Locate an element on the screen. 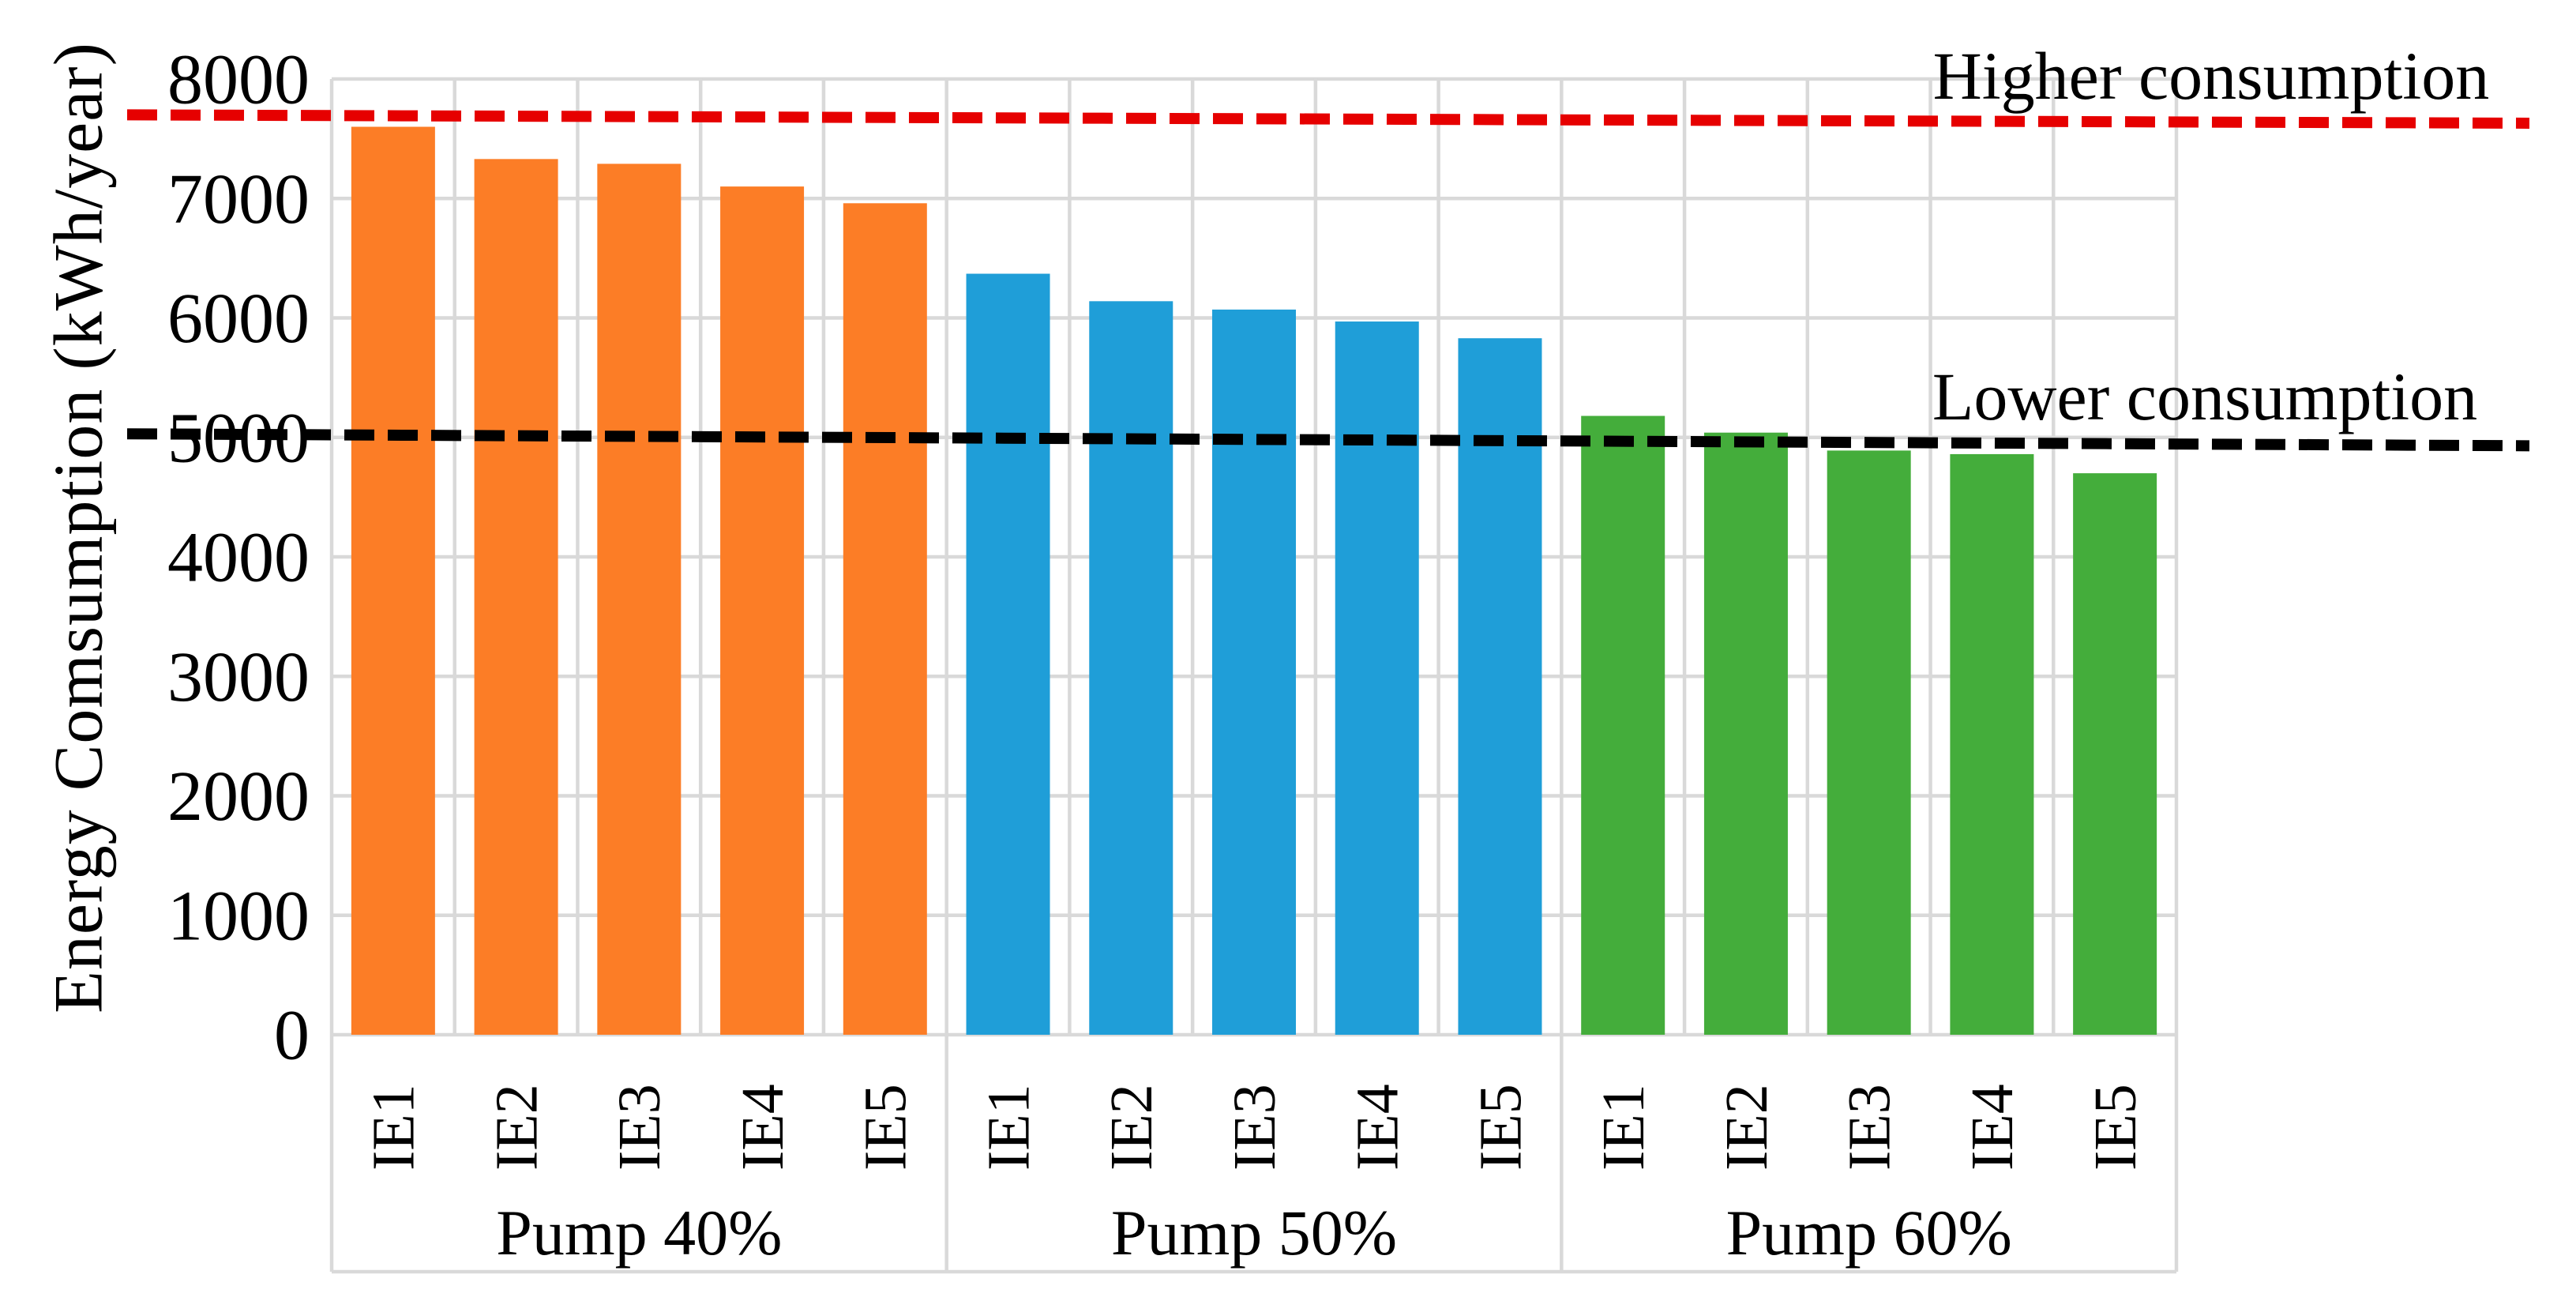 Image resolution: width=2576 pixels, height=1297 pixels. y-axis-title: Energy Comsumption (kWh/year) is located at coordinates (79, 527).